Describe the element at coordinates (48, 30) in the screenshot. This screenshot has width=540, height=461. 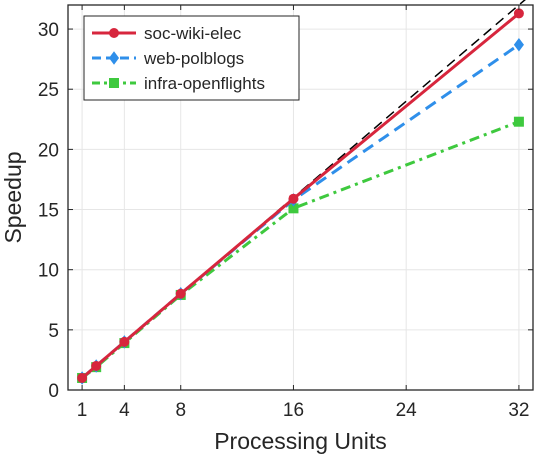
I see `y-tick-label: 30` at that location.